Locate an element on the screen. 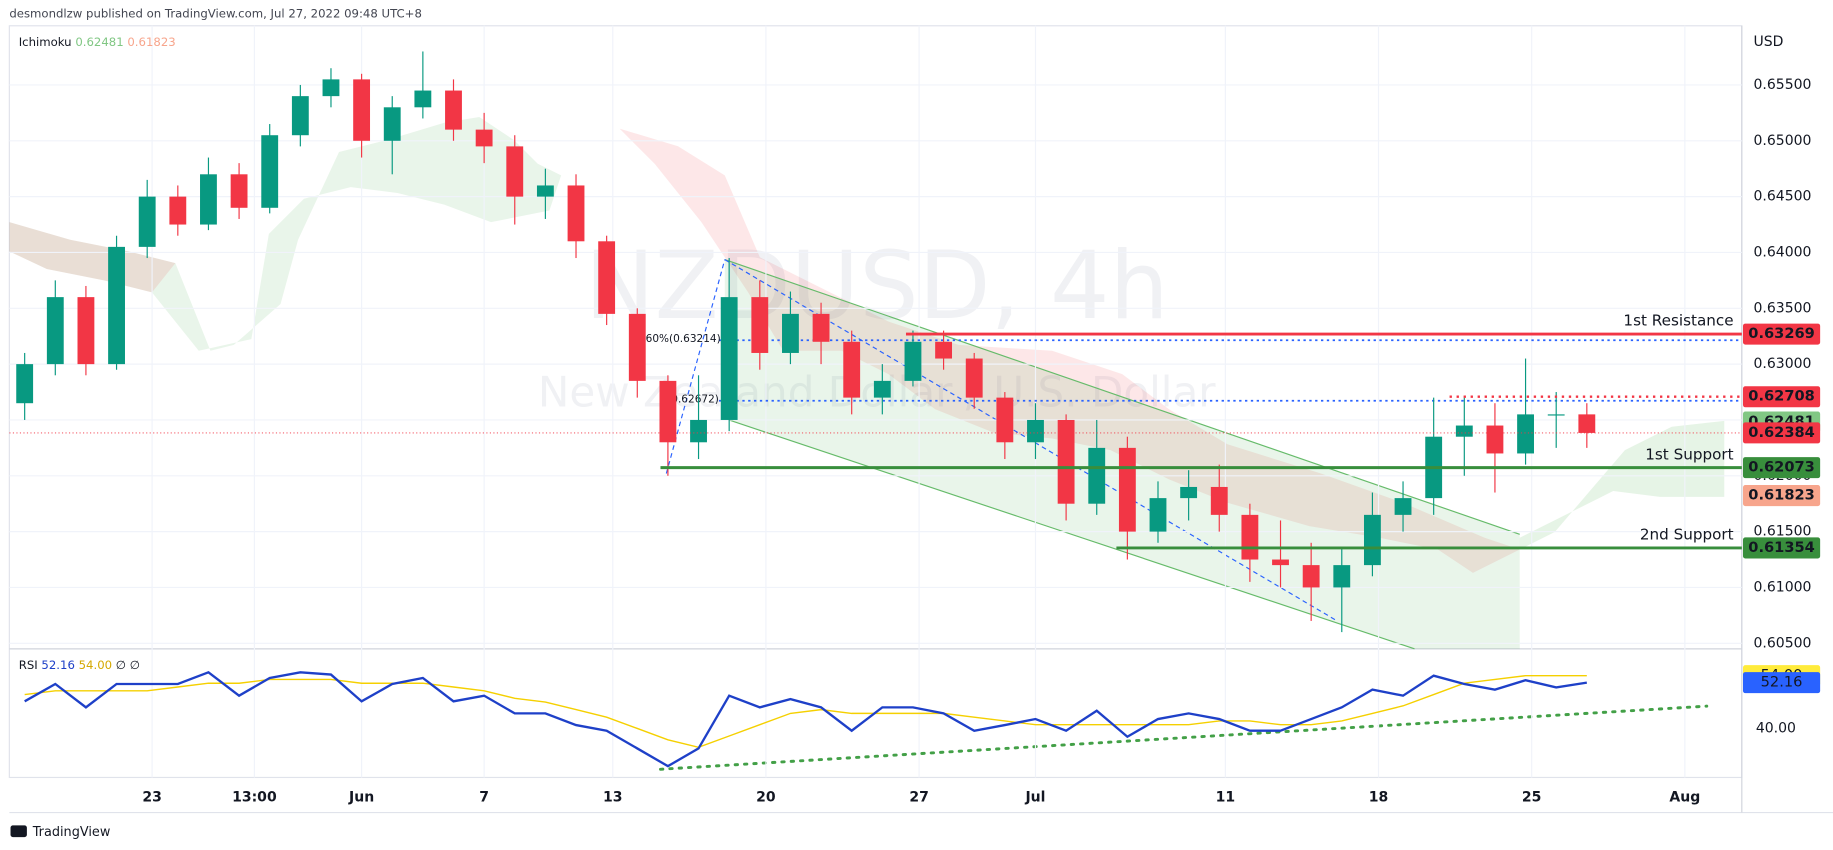 The width and height of the screenshot is (1833, 850). level-label: 1st Resistance is located at coordinates (1678, 321).